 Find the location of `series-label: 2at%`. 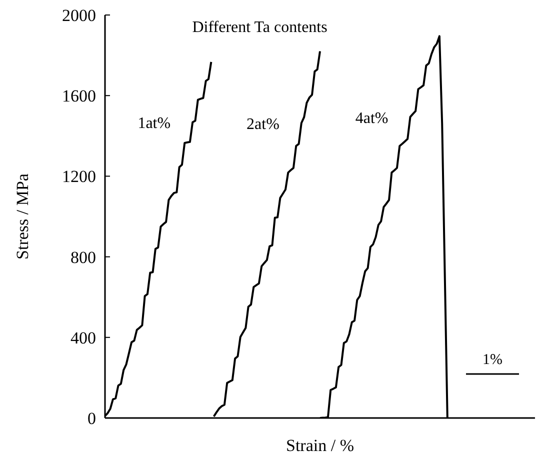

series-label: 2at% is located at coordinates (263, 125).